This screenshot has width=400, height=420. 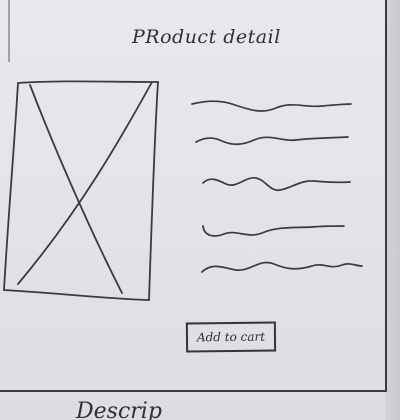 I want to click on frame-border-left, so click(x=9, y=31).